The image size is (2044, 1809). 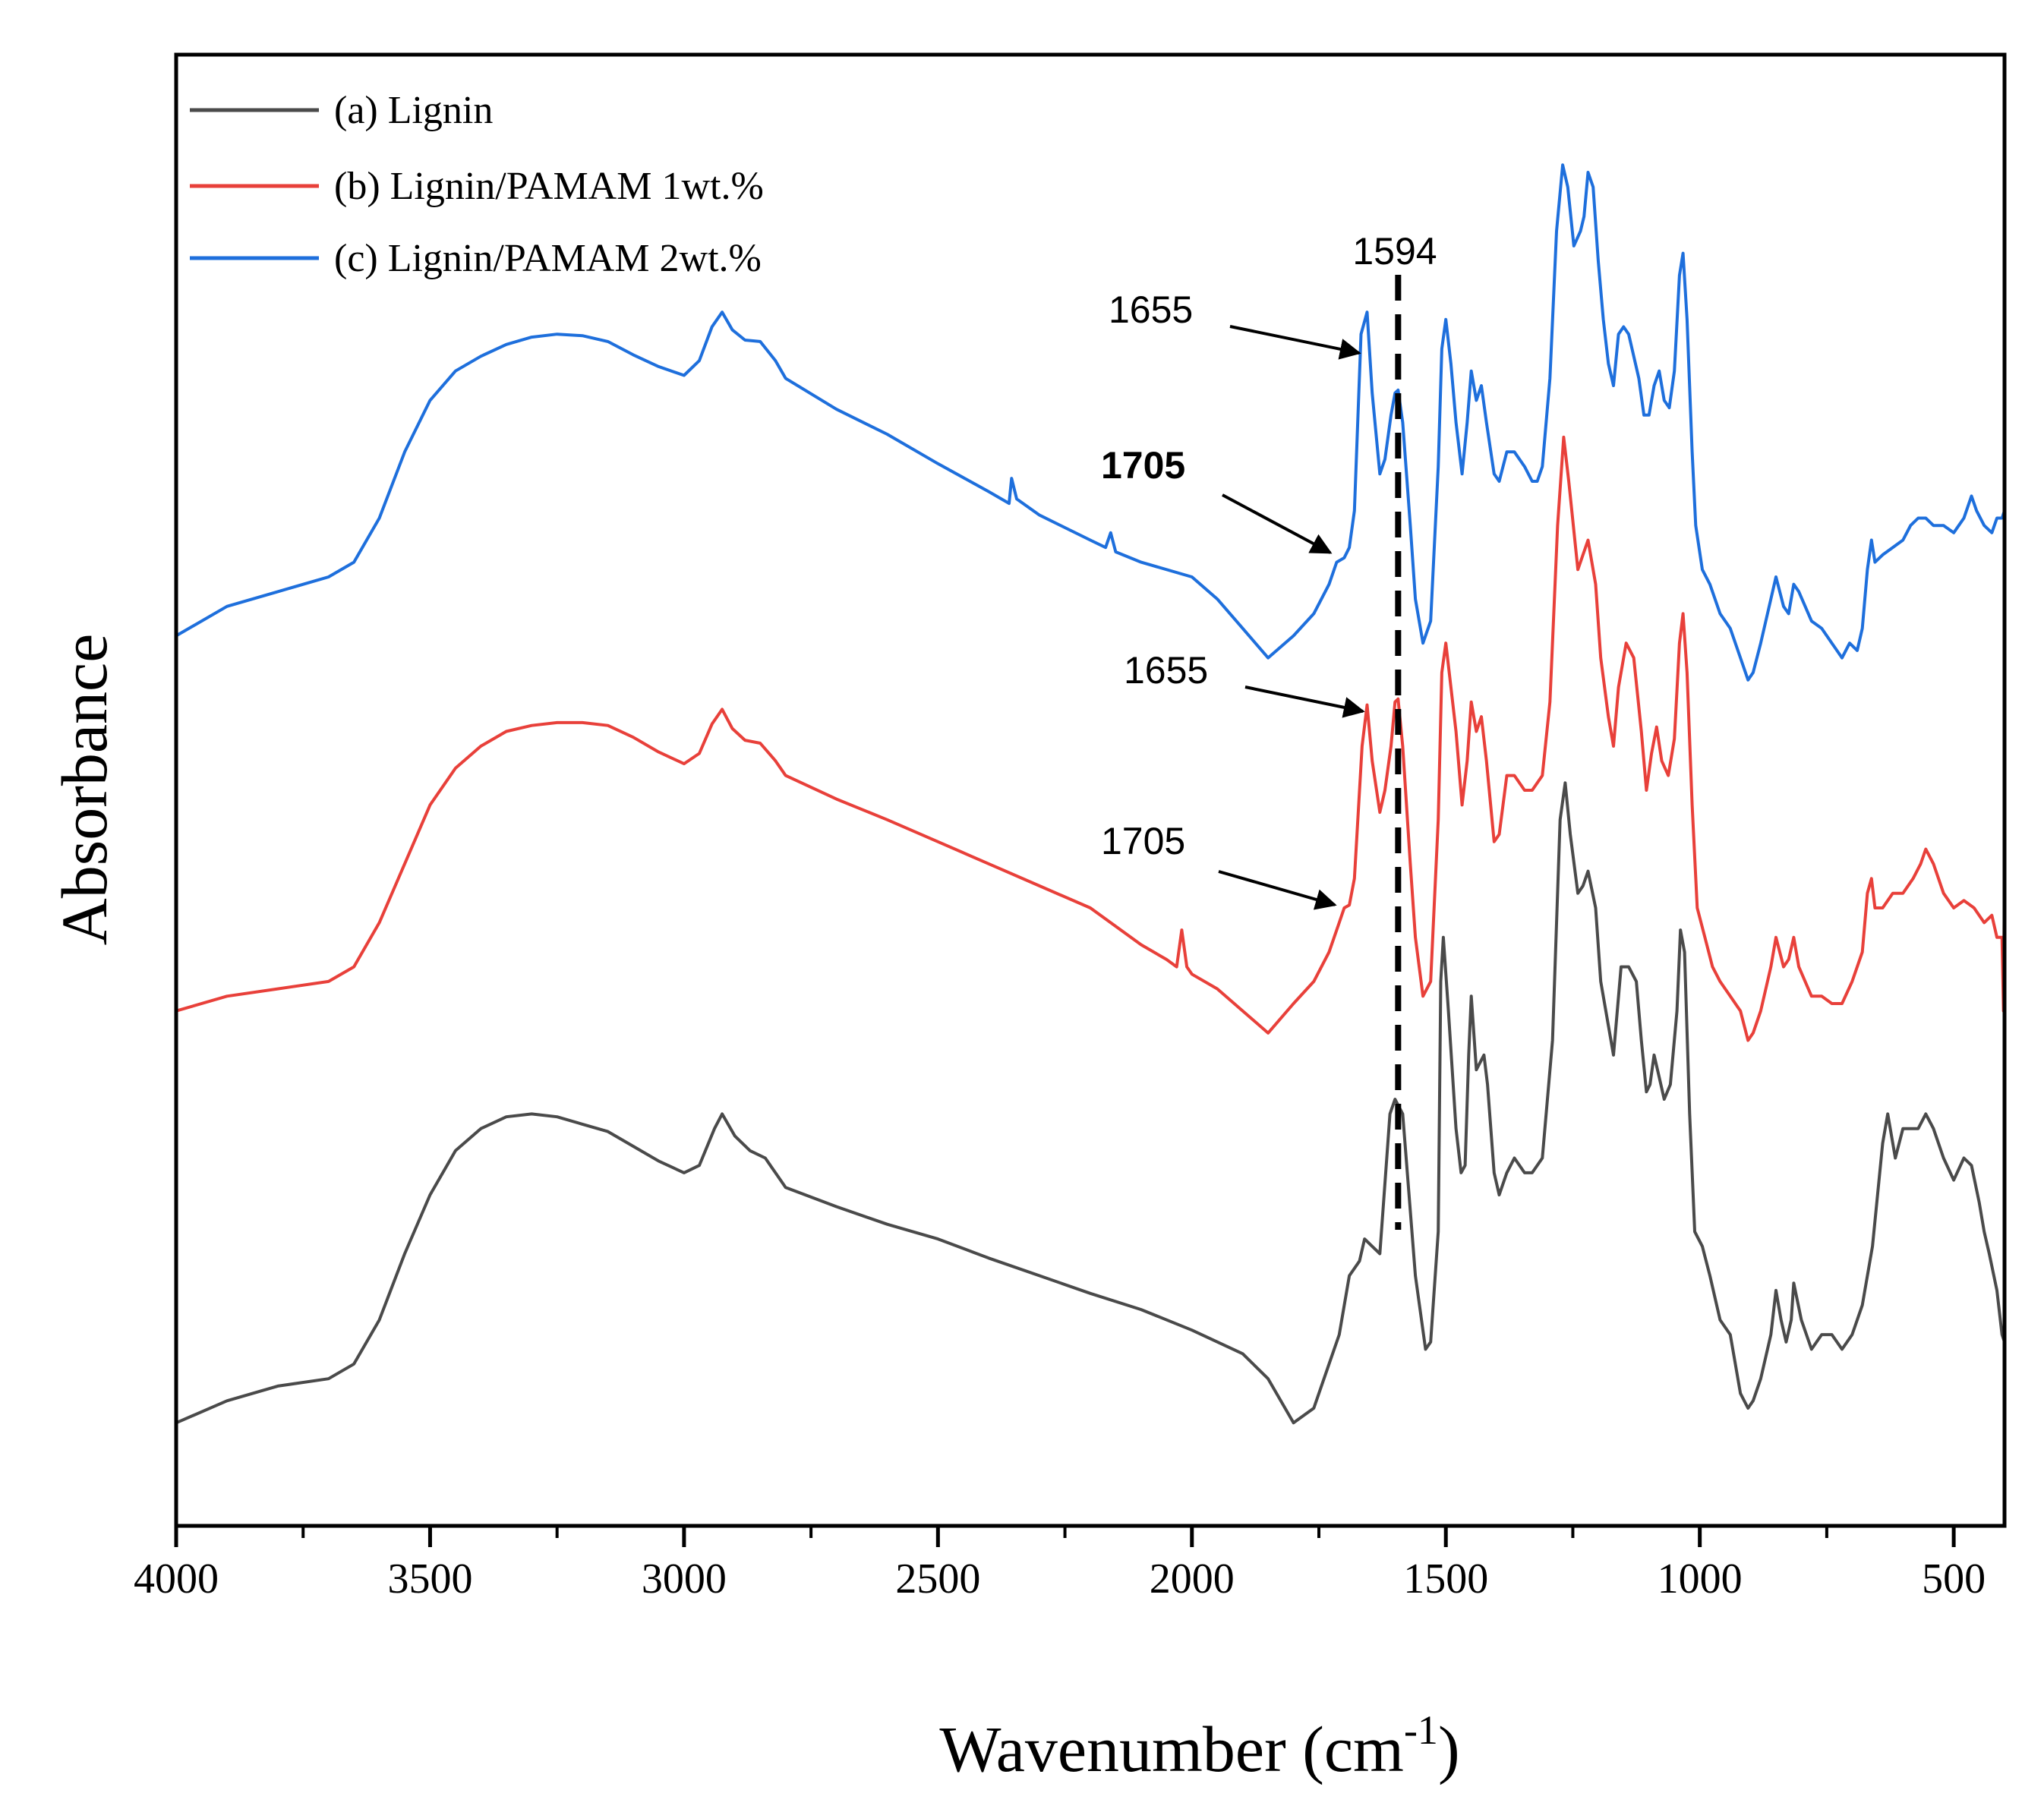 What do you see at coordinates (1295, 343) in the screenshot?
I see `annotation-1655-c-arrow` at bounding box center [1295, 343].